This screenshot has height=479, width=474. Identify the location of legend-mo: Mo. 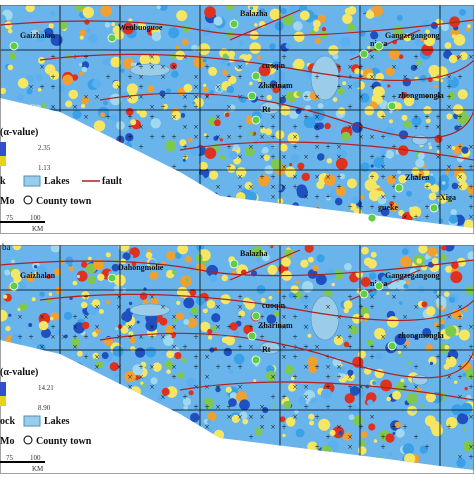
(7, 441).